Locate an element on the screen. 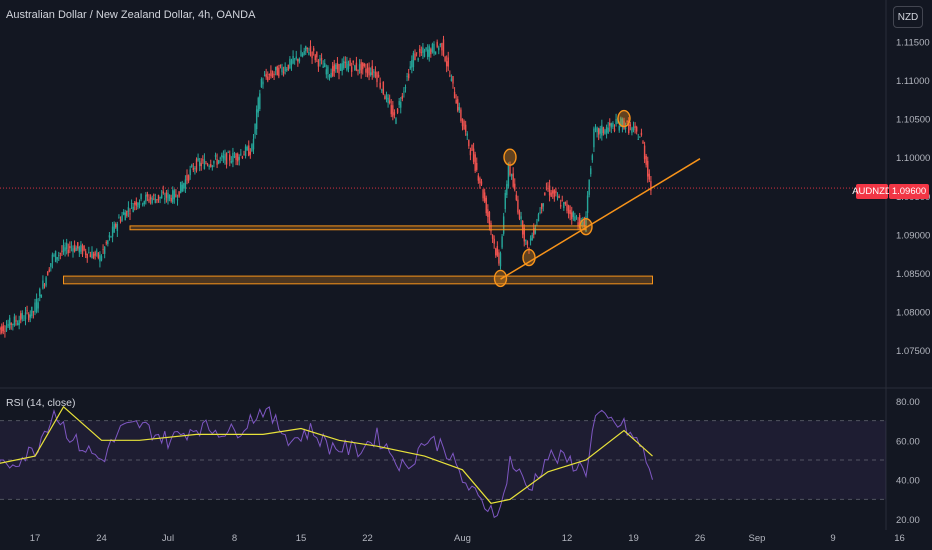 Image resolution: width=932 pixels, height=550 pixels. rsi-title: RSI (14, close) is located at coordinates (41, 403).